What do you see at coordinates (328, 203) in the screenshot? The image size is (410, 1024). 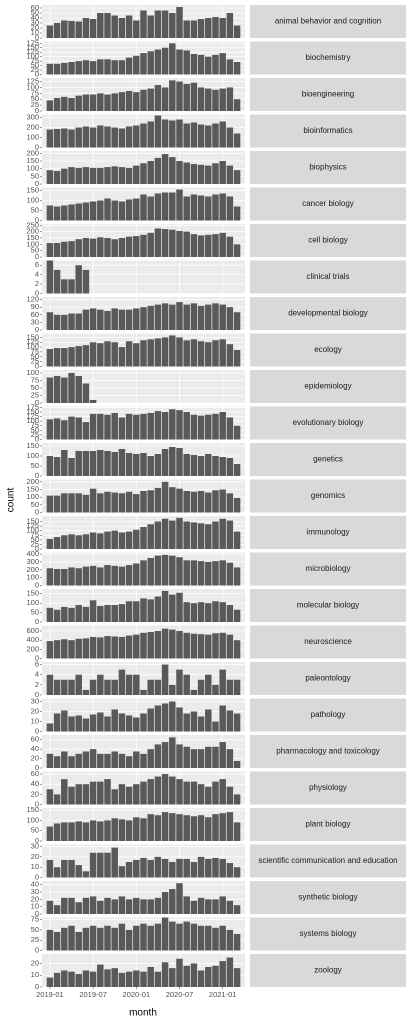 I see `strip-label: cancer biology` at bounding box center [328, 203].